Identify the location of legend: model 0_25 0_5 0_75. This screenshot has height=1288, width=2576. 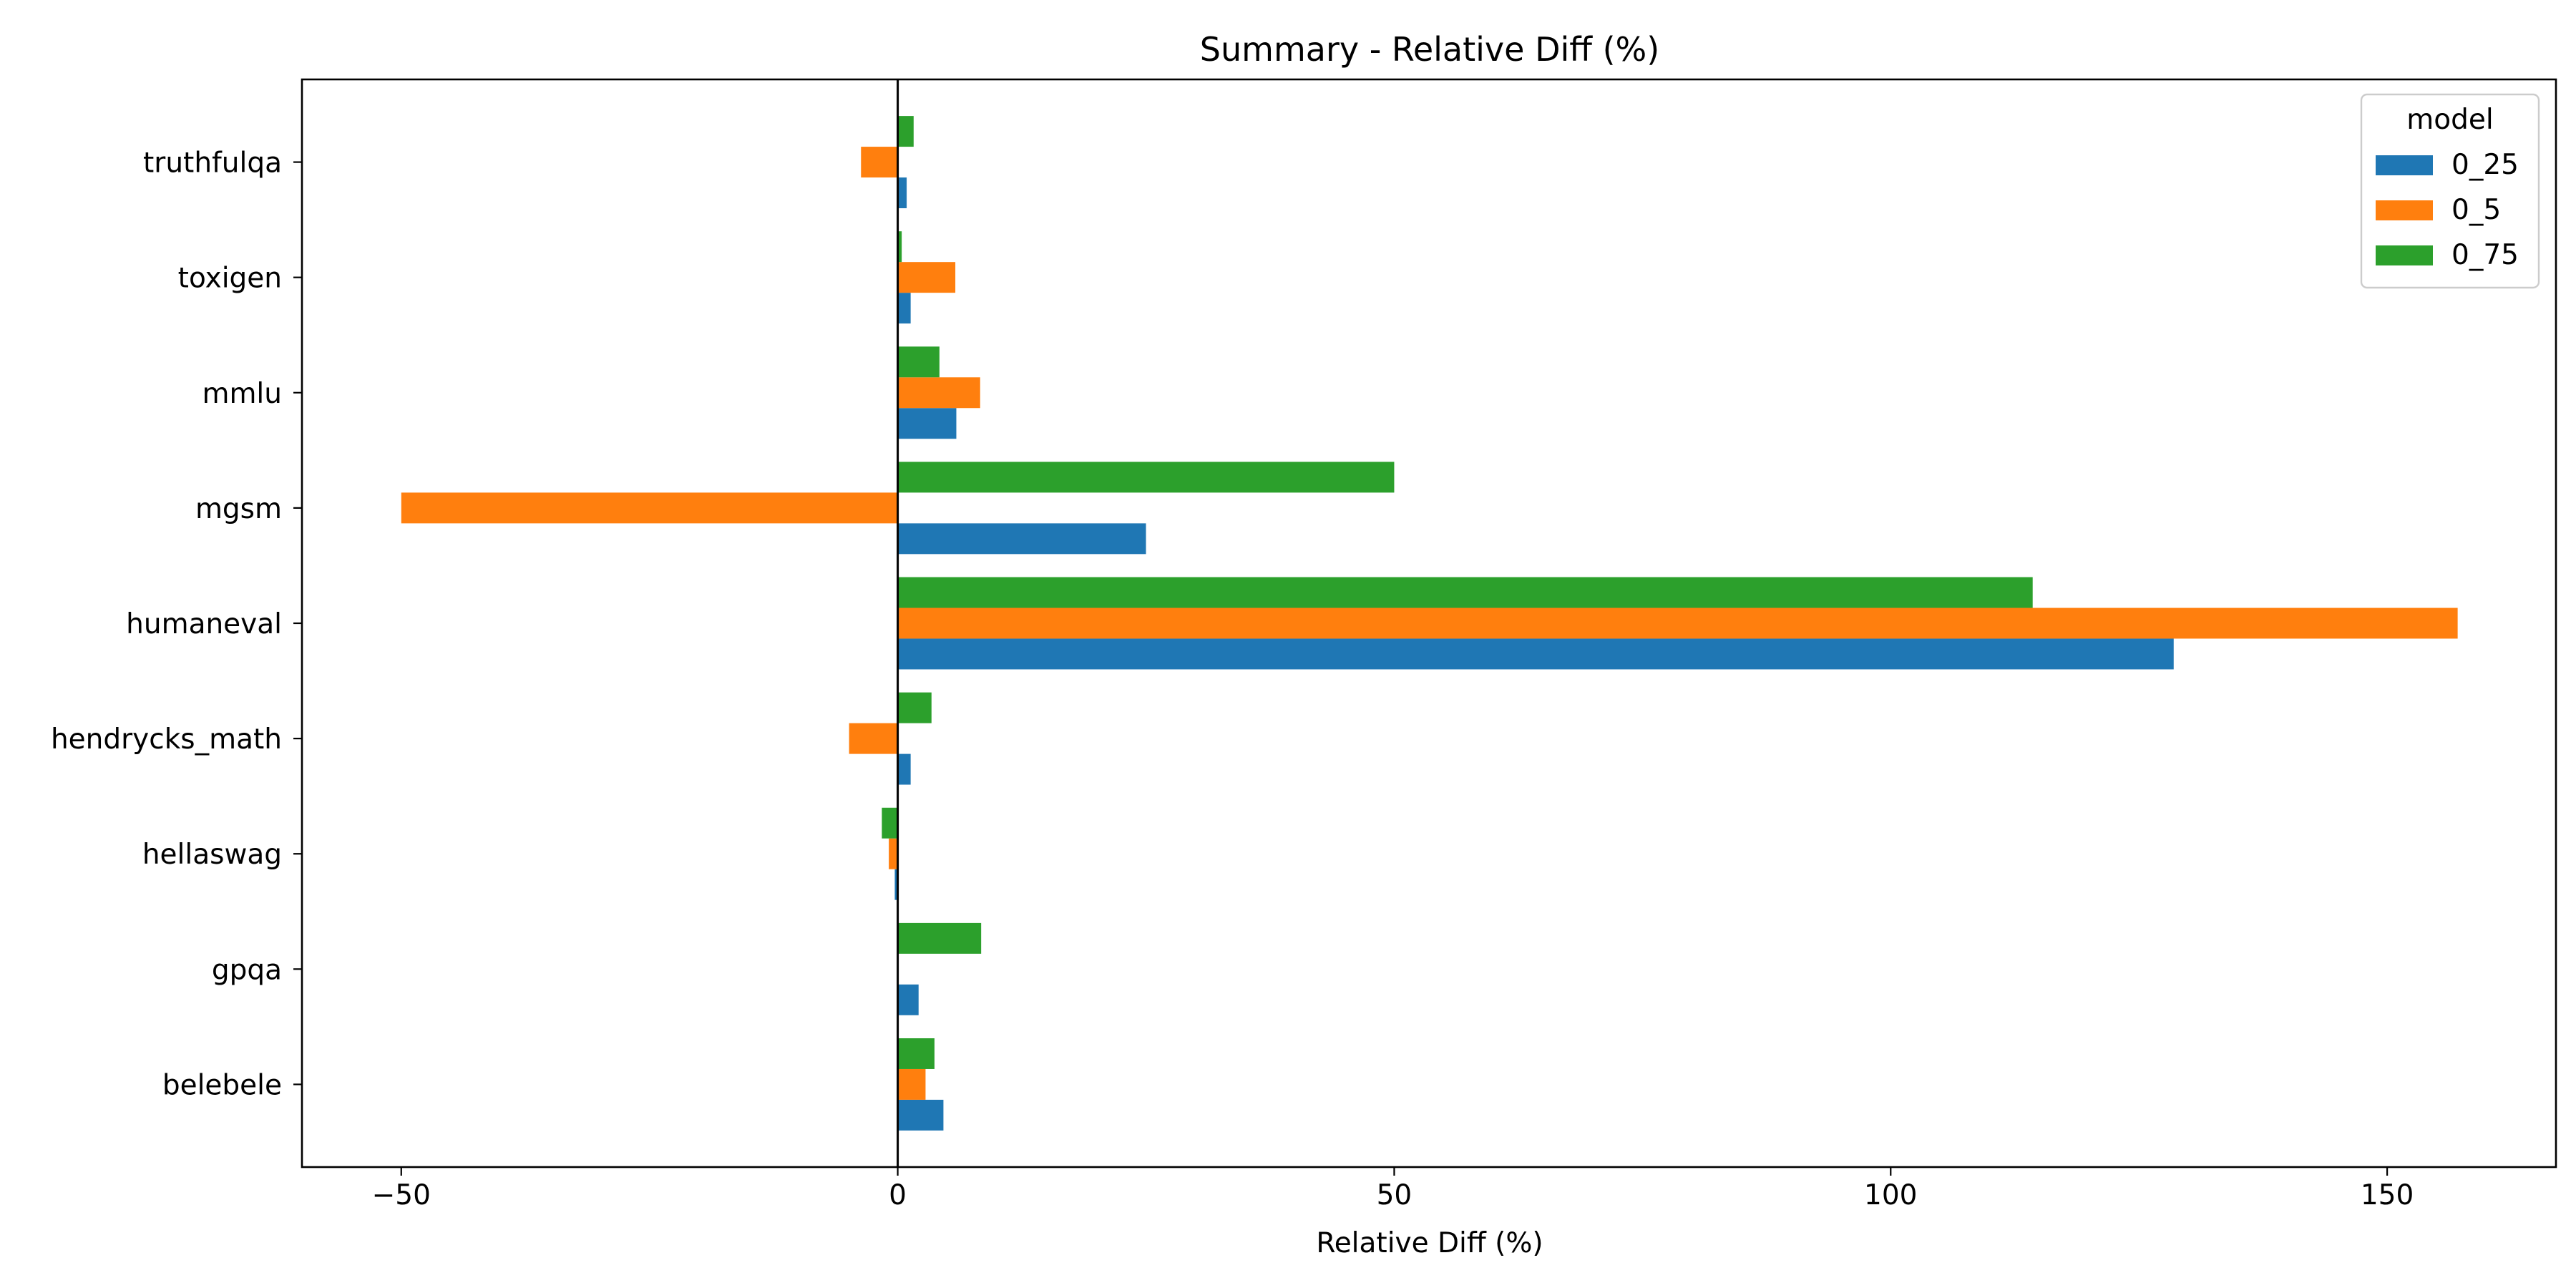
(2450, 191).